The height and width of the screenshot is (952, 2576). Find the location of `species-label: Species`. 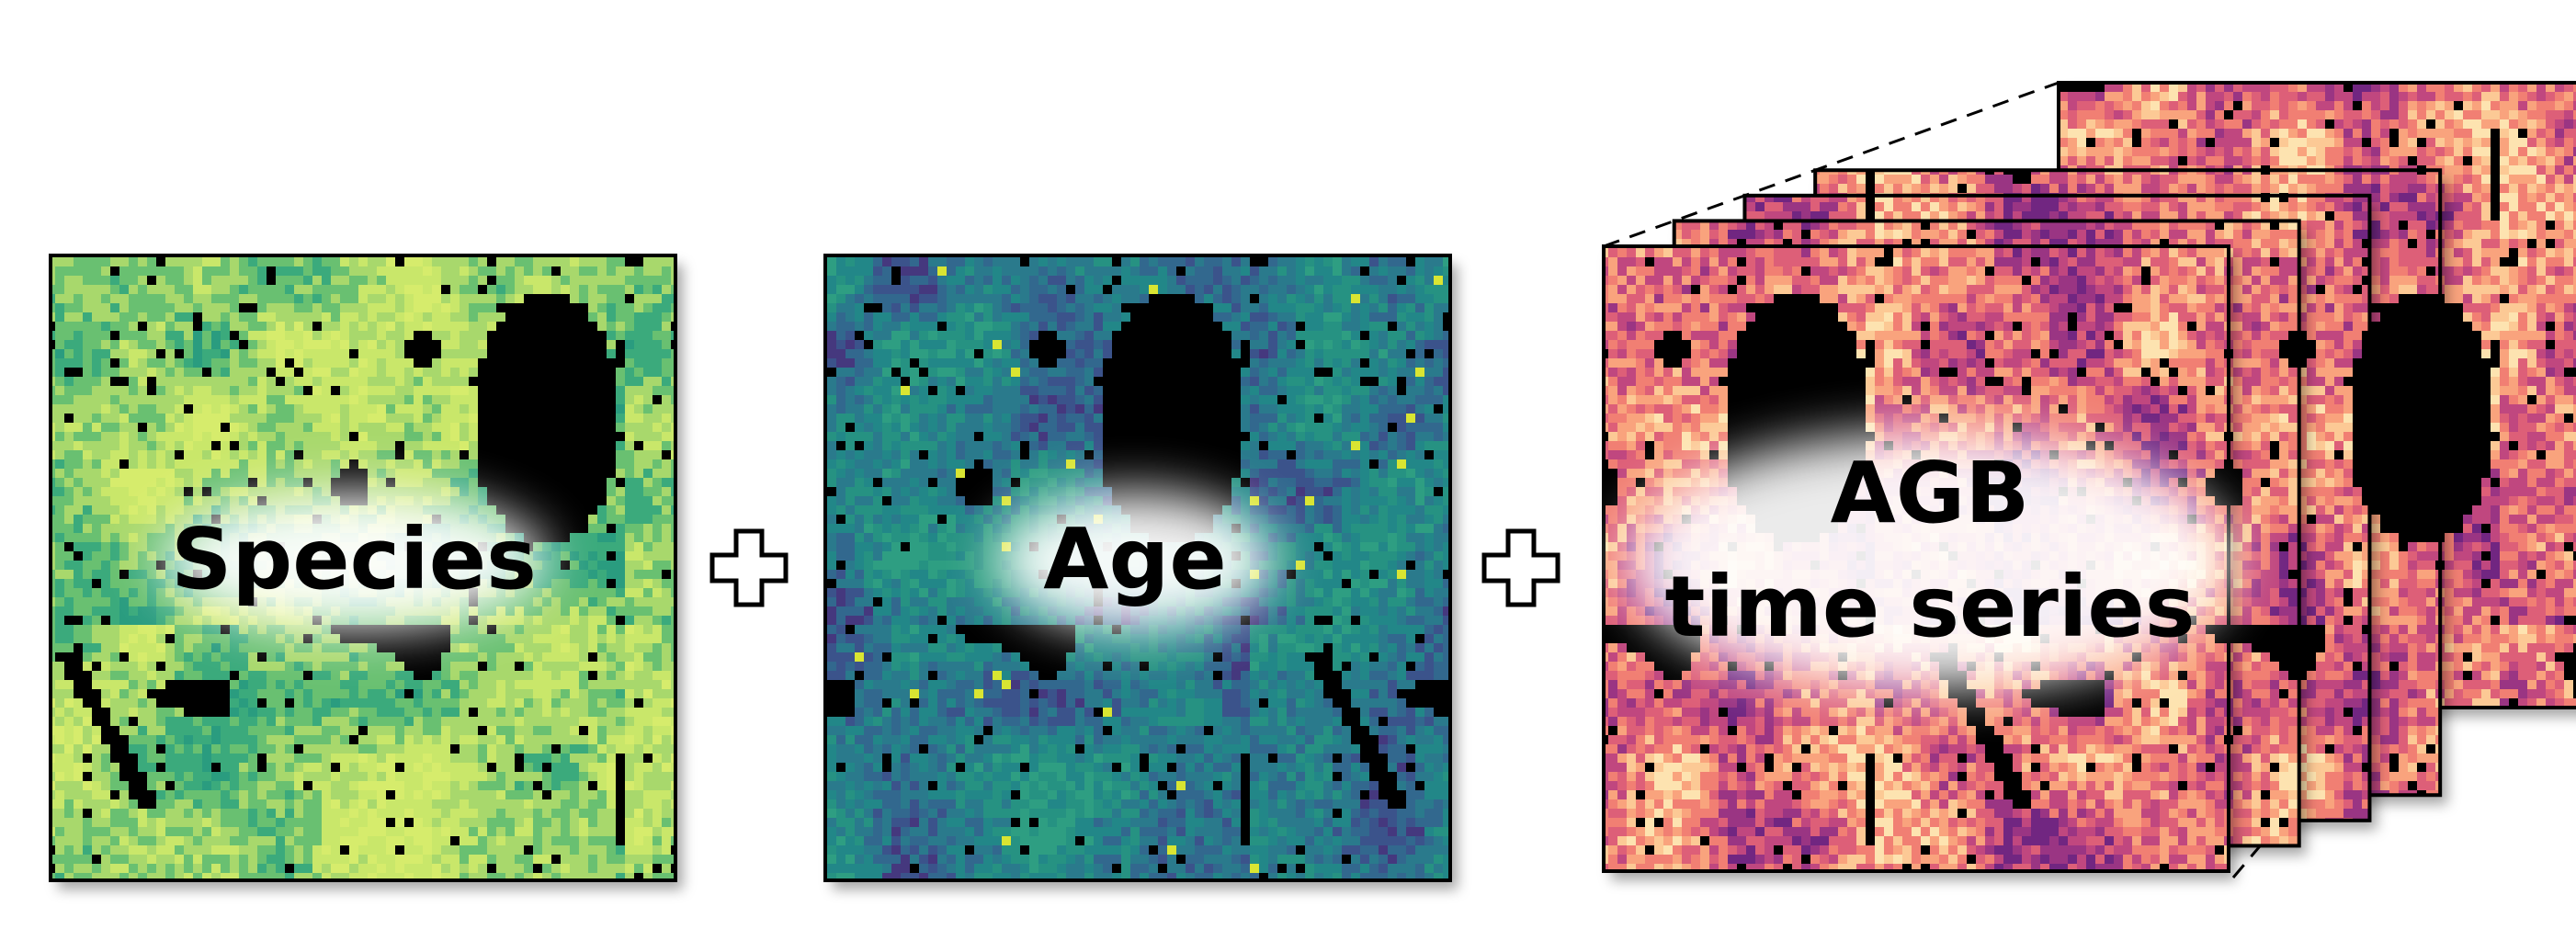

species-label: Species is located at coordinates (354, 559).